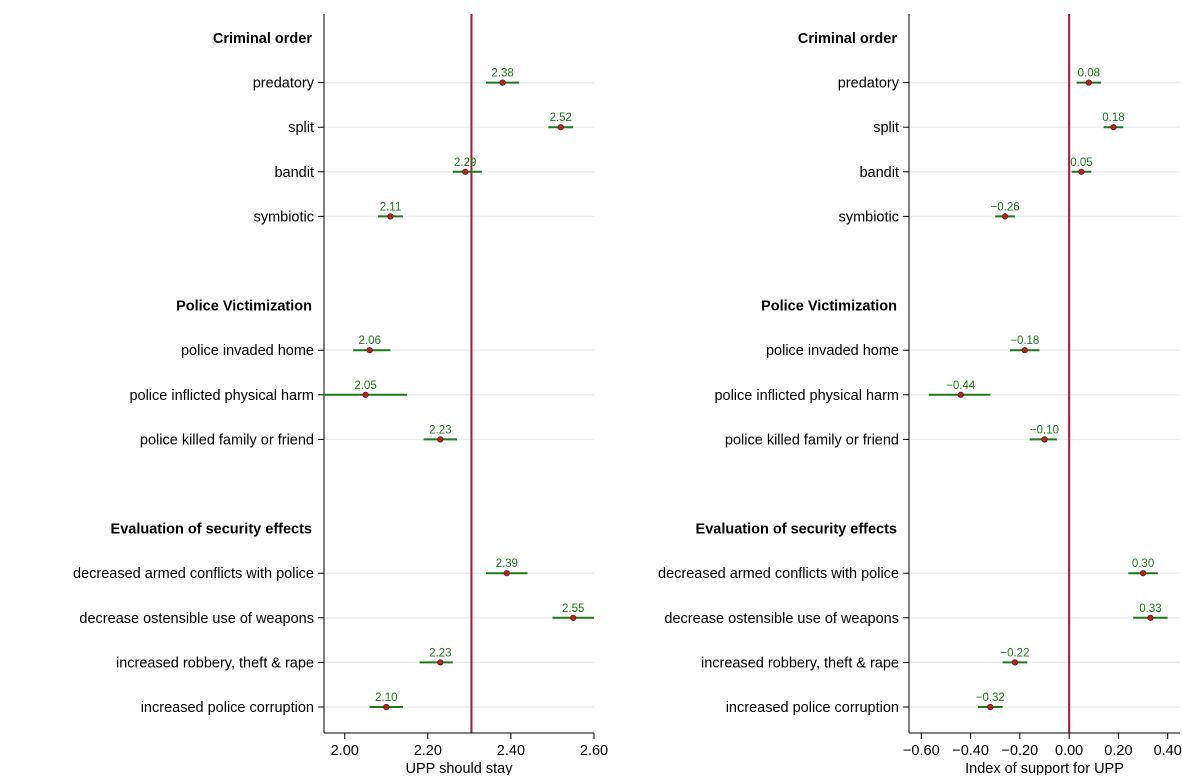  What do you see at coordinates (1081, 163) in the screenshot?
I see `value-label: 0.05` at bounding box center [1081, 163].